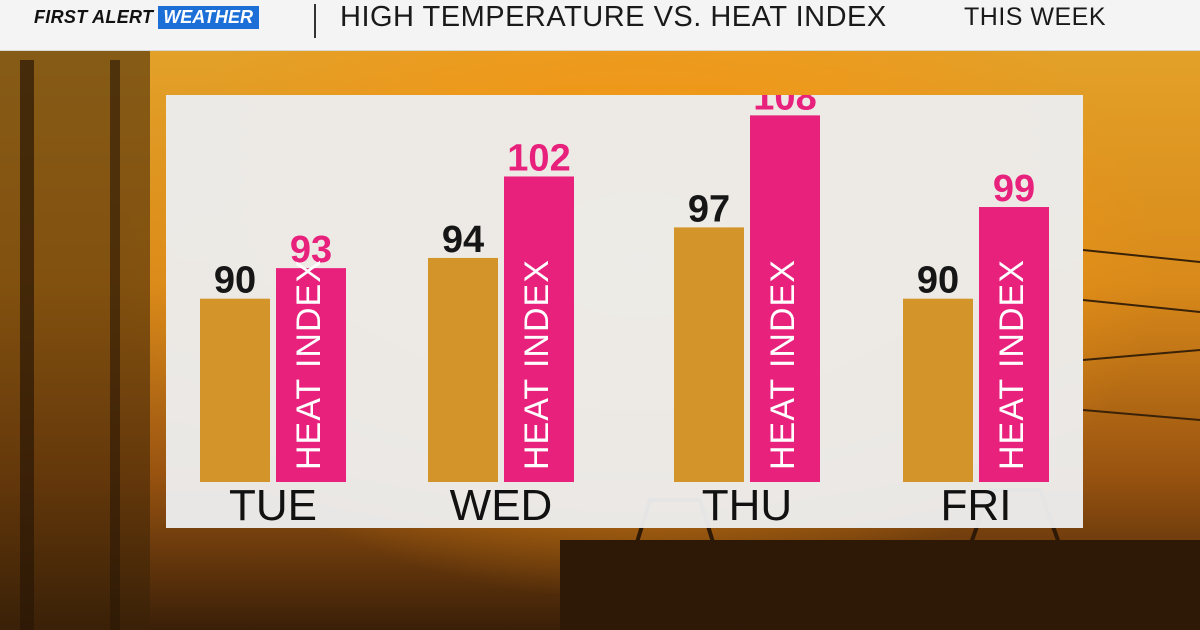 This screenshot has width=1200, height=630. I want to click on high-temp-value: 97, so click(709, 209).